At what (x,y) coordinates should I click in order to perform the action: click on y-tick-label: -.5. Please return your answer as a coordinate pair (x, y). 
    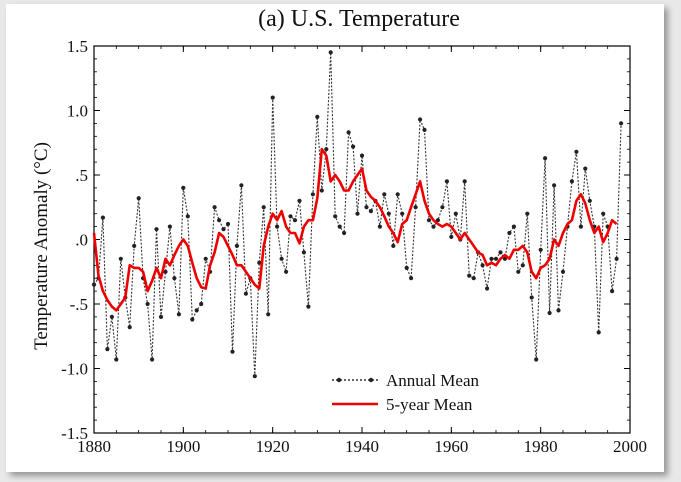
    Looking at the image, I should click on (79, 304).